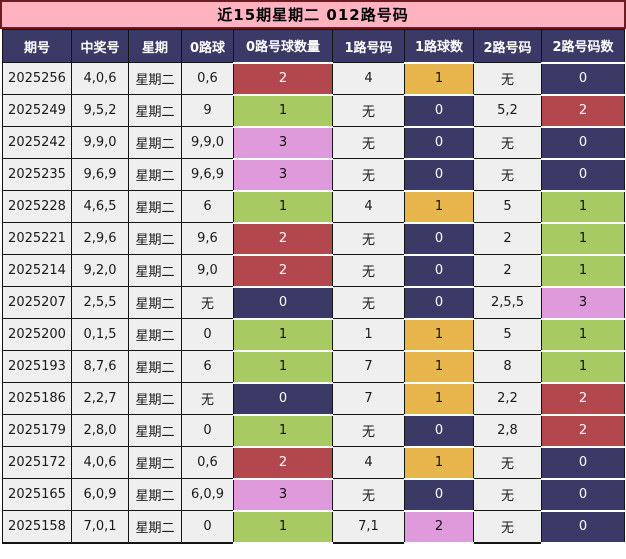 The height and width of the screenshot is (559, 626). I want to click on column-header-period: 期号, so click(37, 46).